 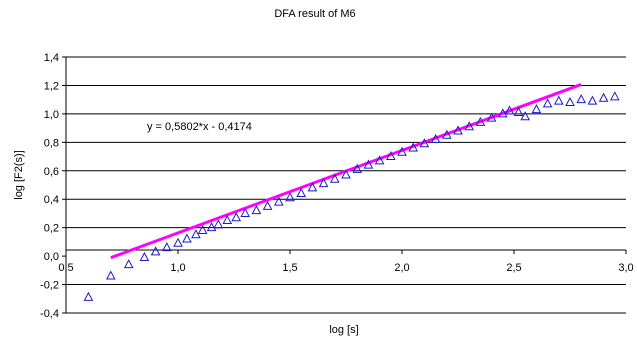 What do you see at coordinates (65, 268) in the screenshot?
I see `x-tick-label: 0,5` at bounding box center [65, 268].